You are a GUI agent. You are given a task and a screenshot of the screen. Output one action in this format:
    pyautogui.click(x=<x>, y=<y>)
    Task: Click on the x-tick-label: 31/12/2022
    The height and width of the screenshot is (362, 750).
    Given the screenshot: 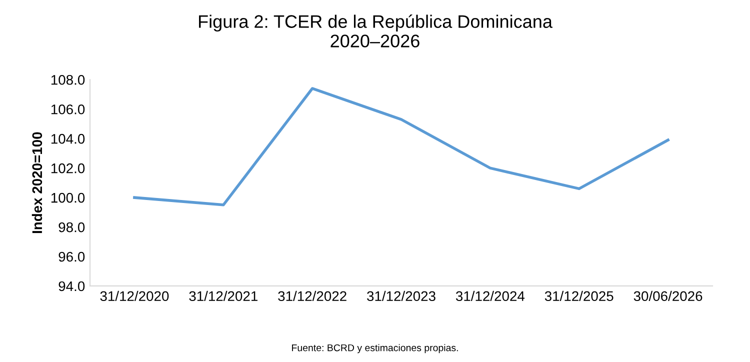 What is the action you would take?
    pyautogui.click(x=312, y=296)
    